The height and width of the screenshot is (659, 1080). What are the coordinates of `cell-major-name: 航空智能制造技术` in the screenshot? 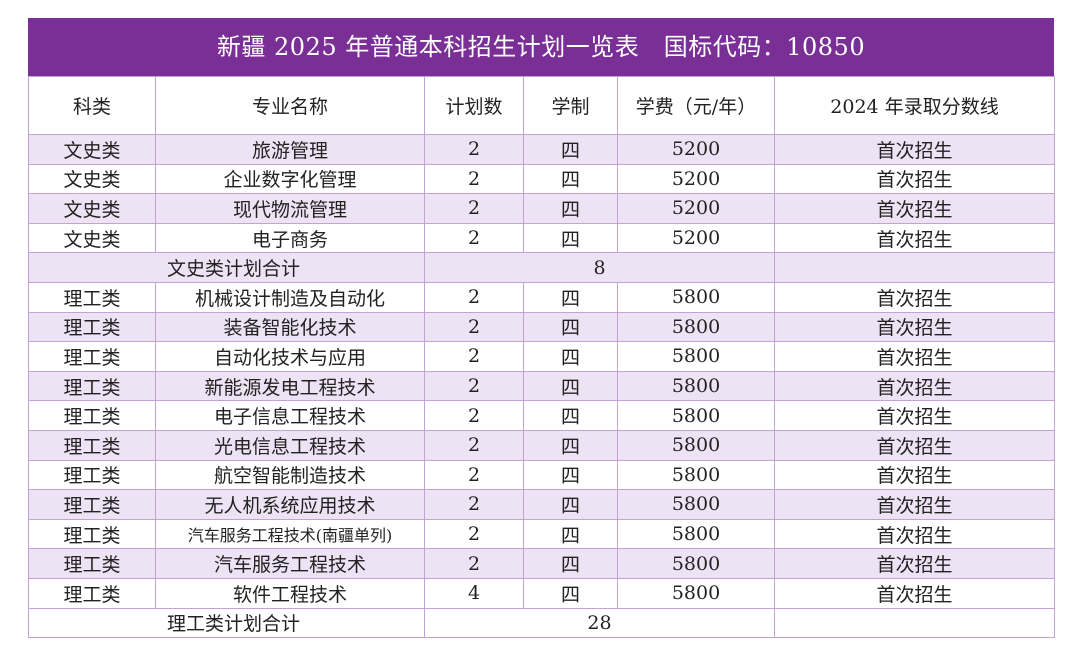 It's located at (290, 475).